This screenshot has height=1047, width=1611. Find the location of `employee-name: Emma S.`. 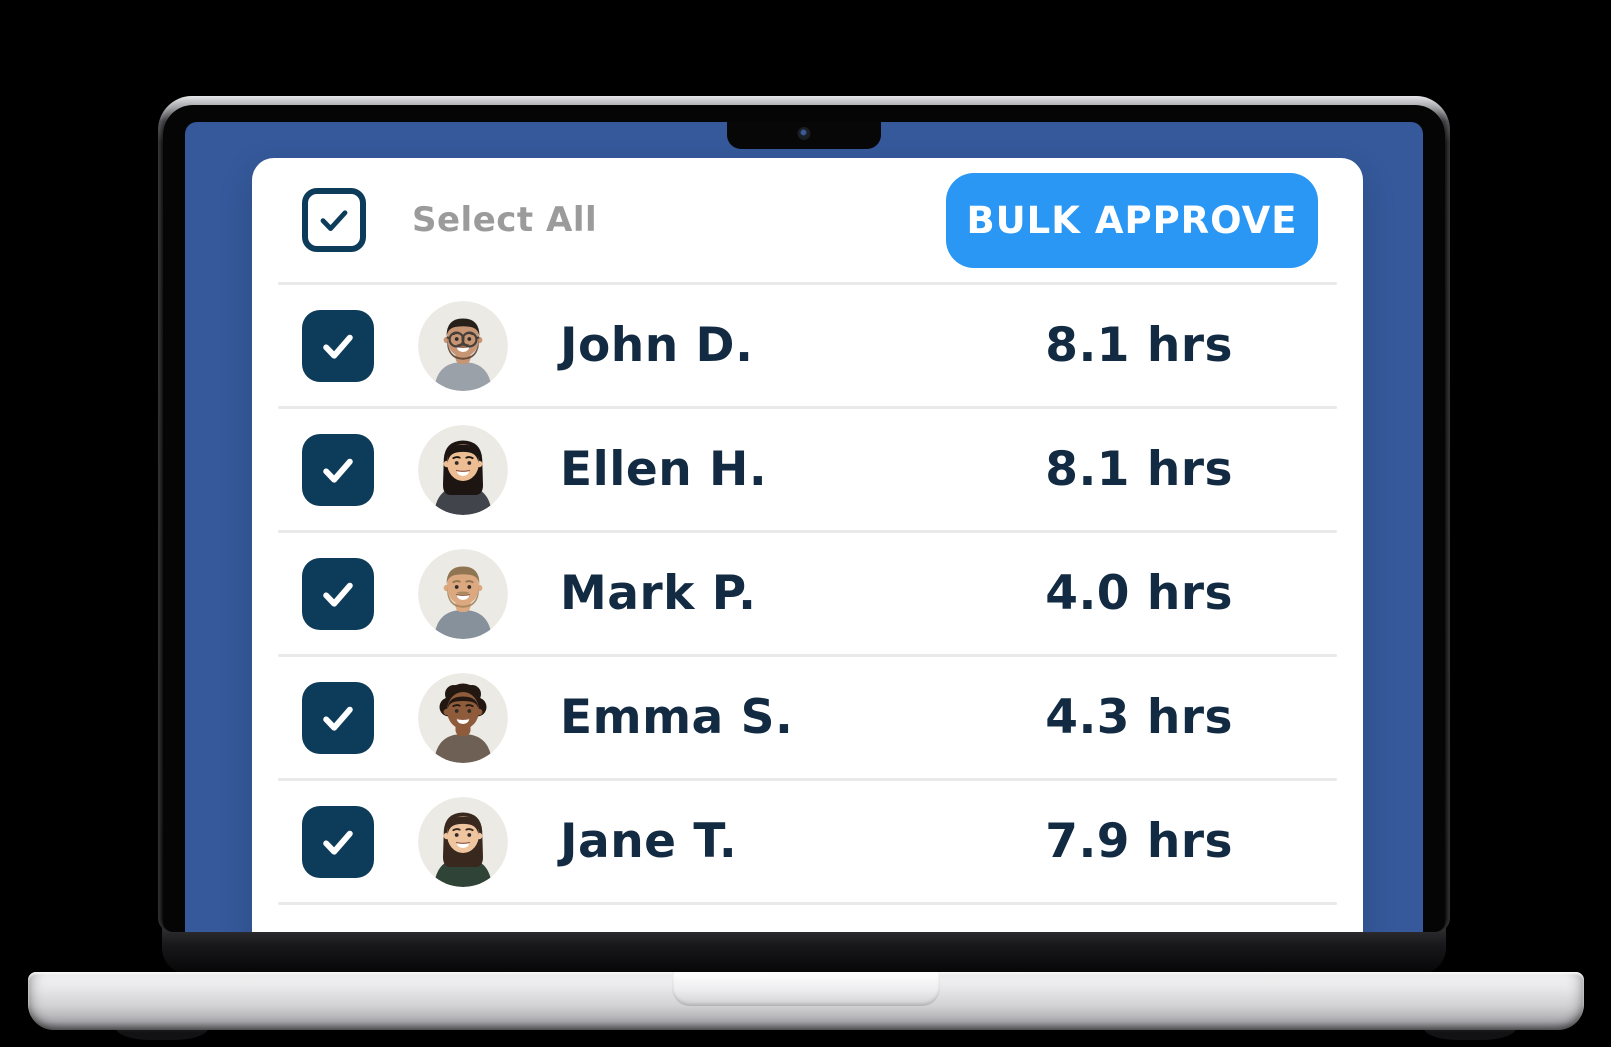

employee-name: Emma S. is located at coordinates (677, 717).